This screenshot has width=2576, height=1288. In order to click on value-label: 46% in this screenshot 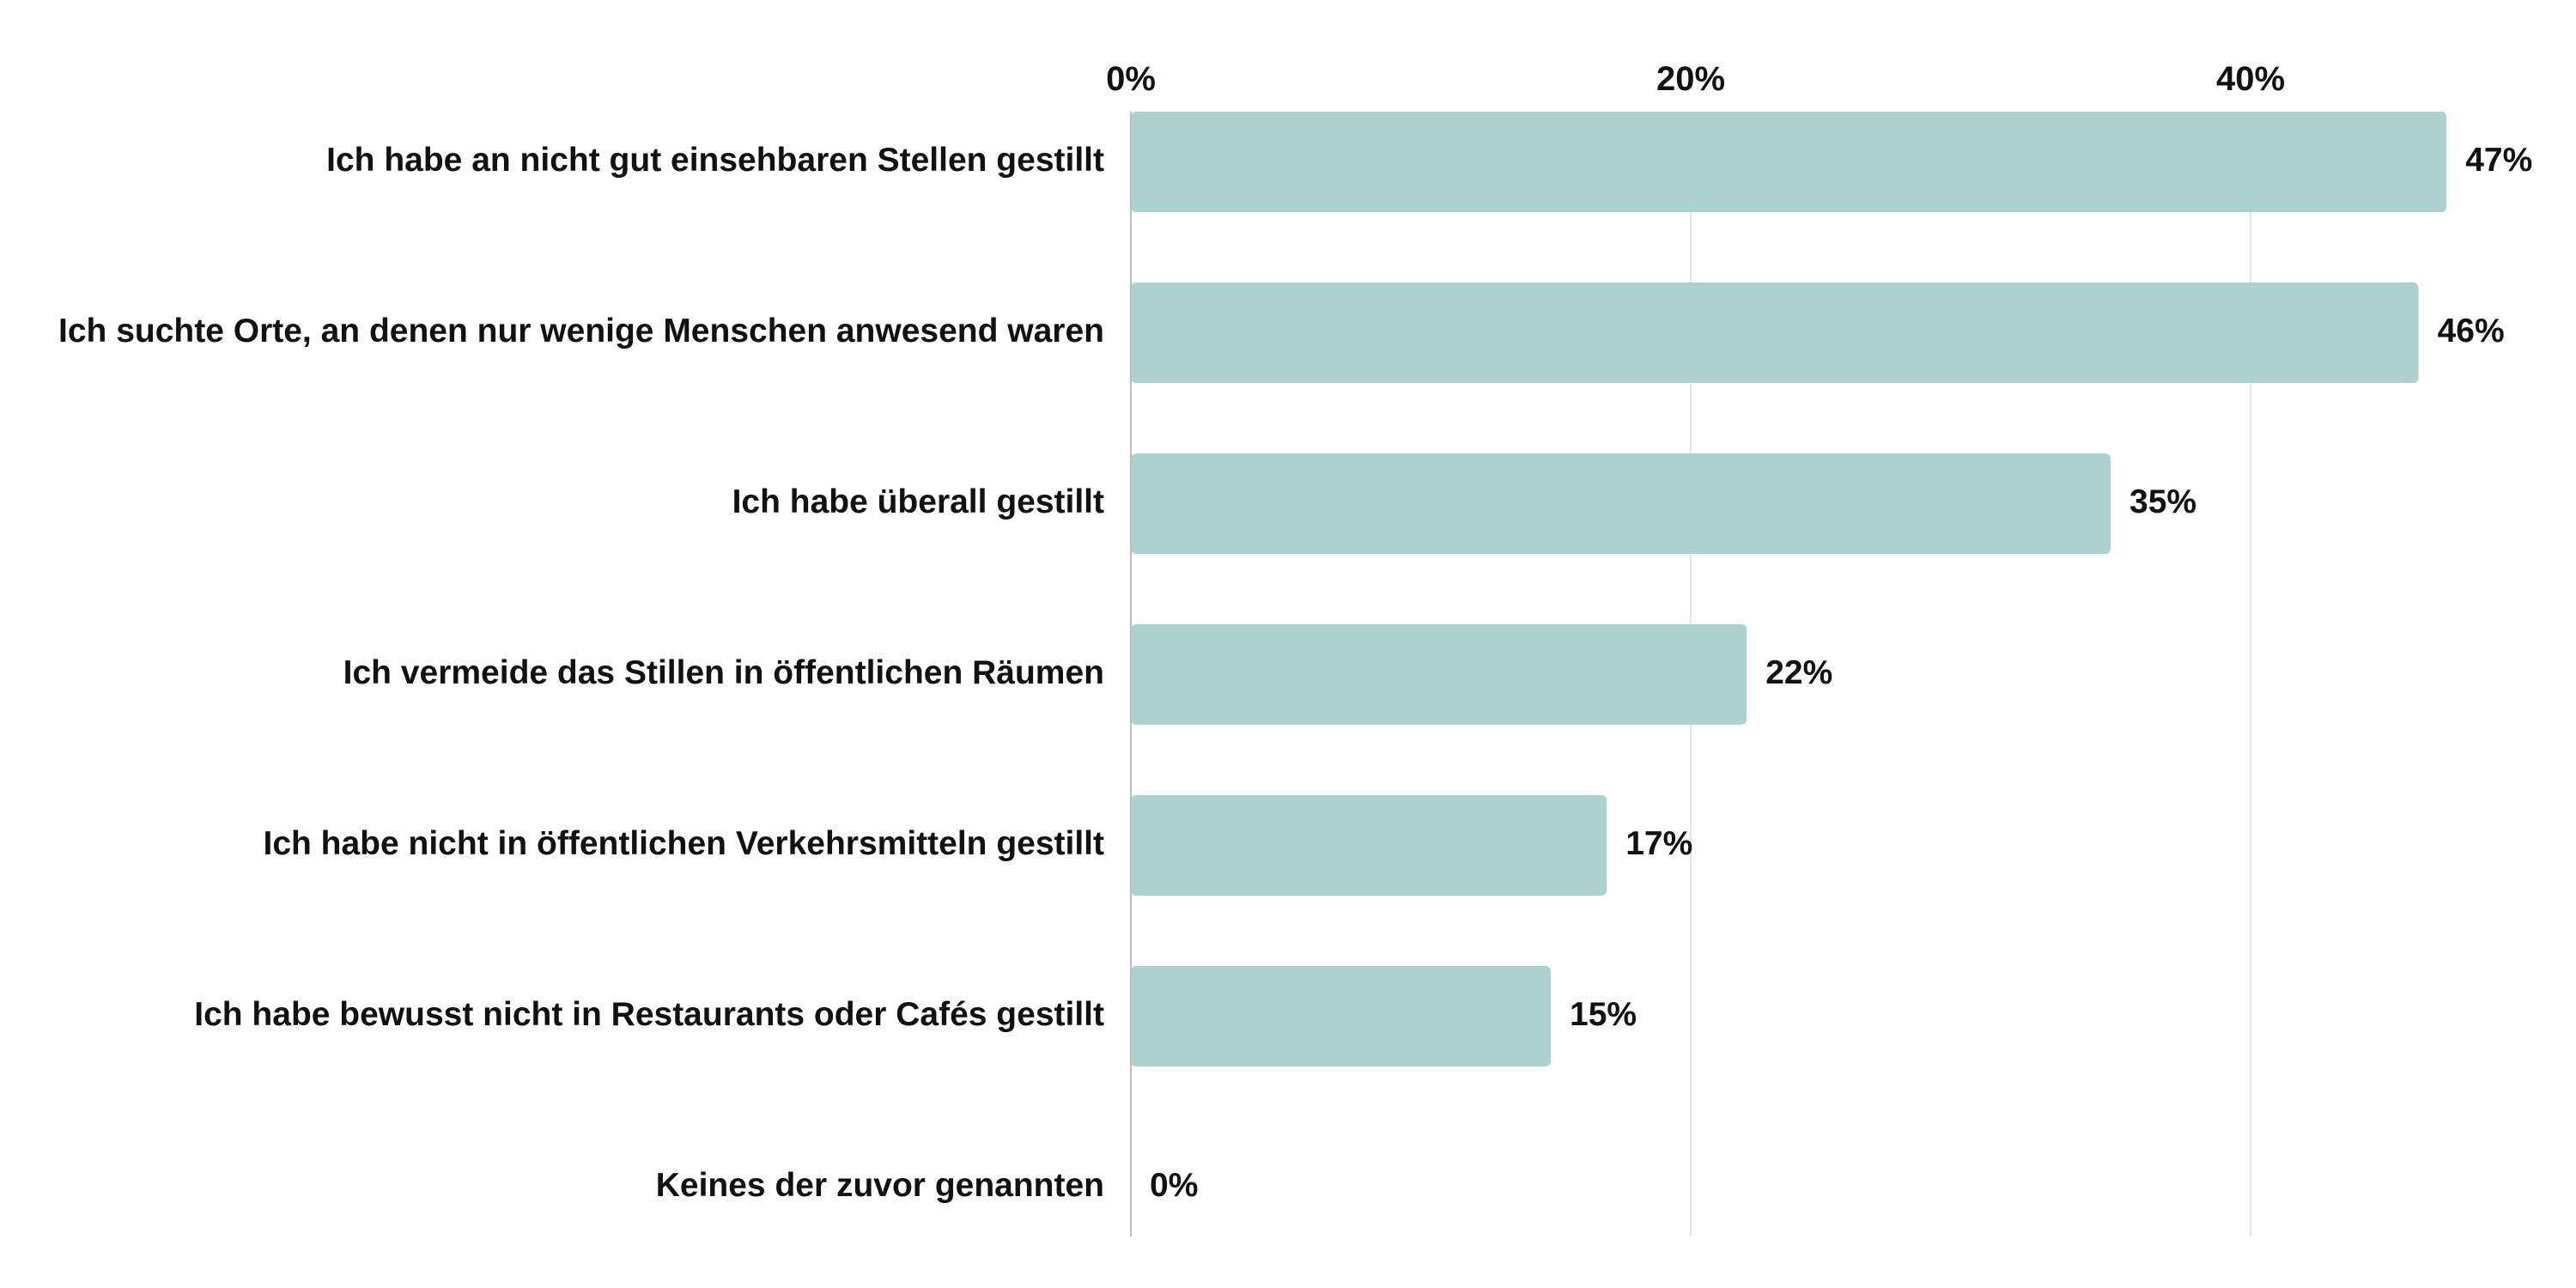, I will do `click(2471, 331)`.